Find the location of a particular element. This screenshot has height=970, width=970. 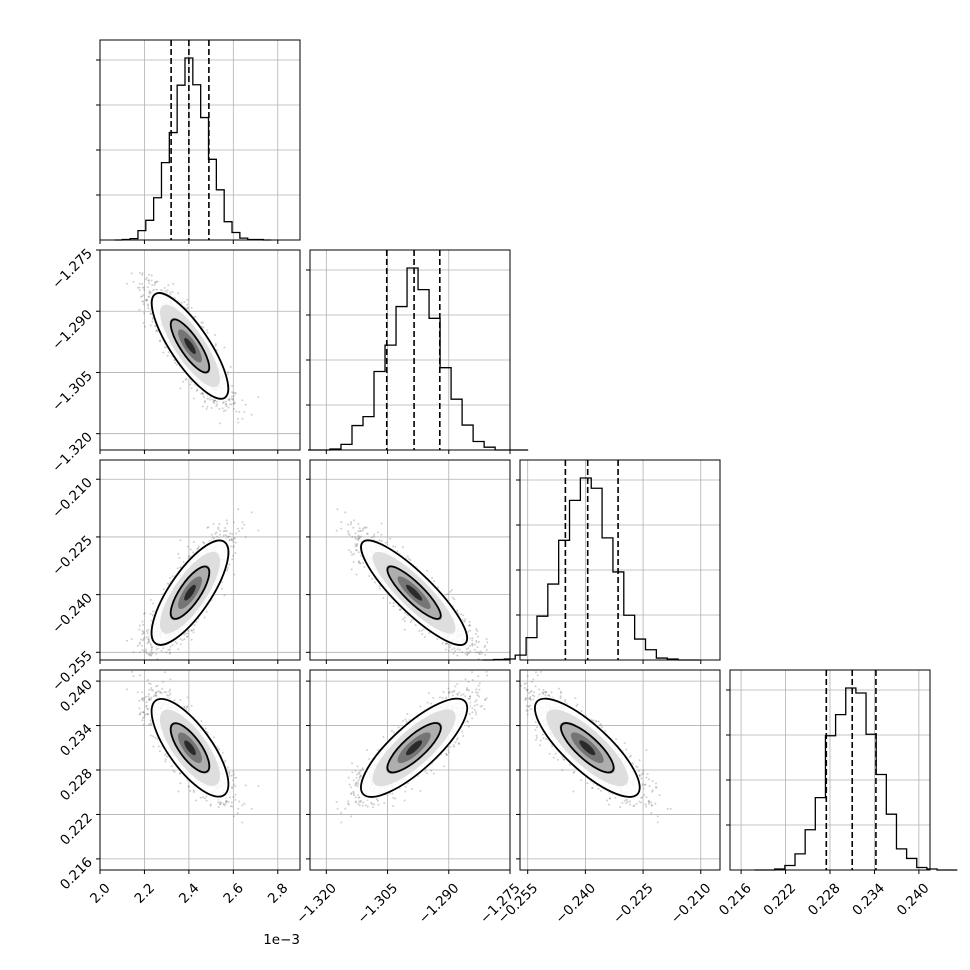

x-tick-label: 0.228 is located at coordinates (824, 899).